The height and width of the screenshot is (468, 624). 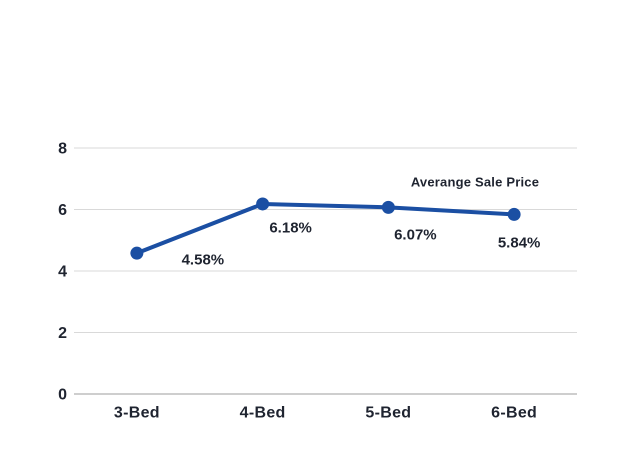 I want to click on x-tick-label: 6-Bed, so click(x=514, y=413).